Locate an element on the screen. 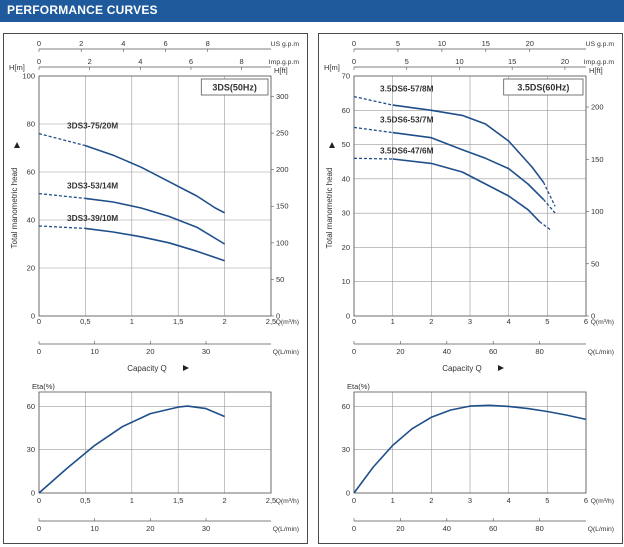  p0-eff-bottom-axis-tick-label: 0,5 is located at coordinates (85, 500).